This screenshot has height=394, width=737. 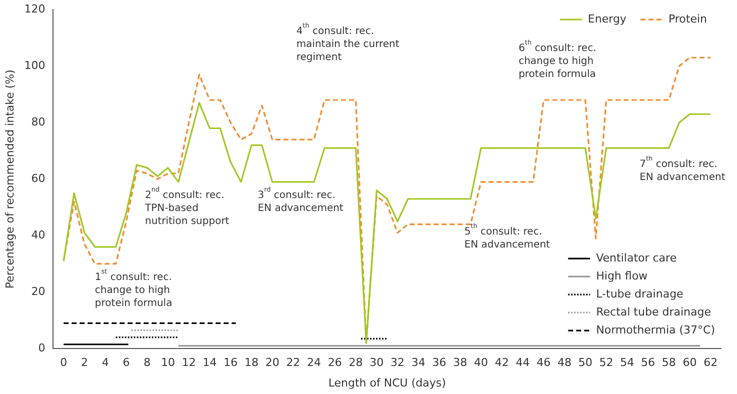 What do you see at coordinates (42, 347) in the screenshot?
I see `y-tick-label: 0` at bounding box center [42, 347].